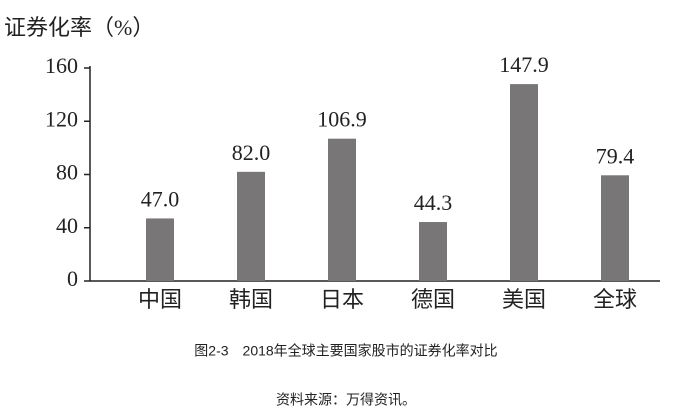 This screenshot has width=692, height=416. I want to click on y-tick-label: 40, so click(67, 225).